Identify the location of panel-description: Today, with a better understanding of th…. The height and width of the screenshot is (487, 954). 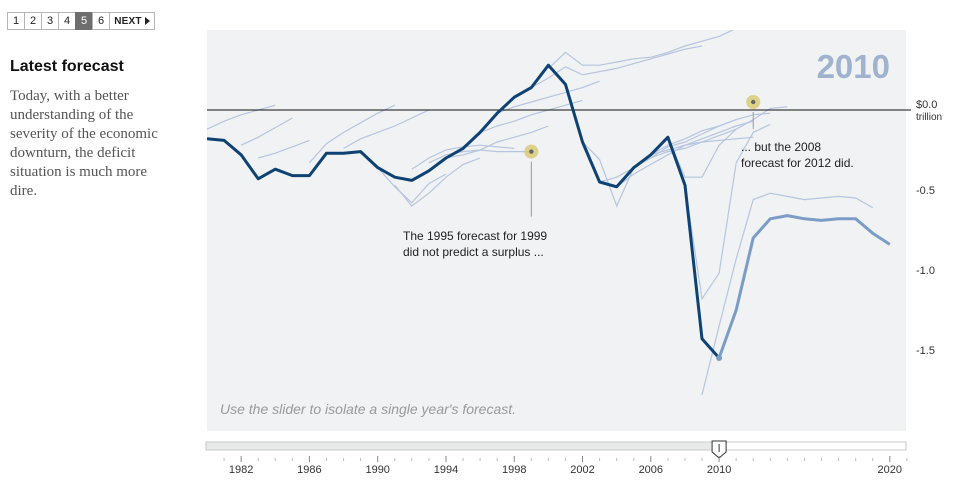
(84, 143).